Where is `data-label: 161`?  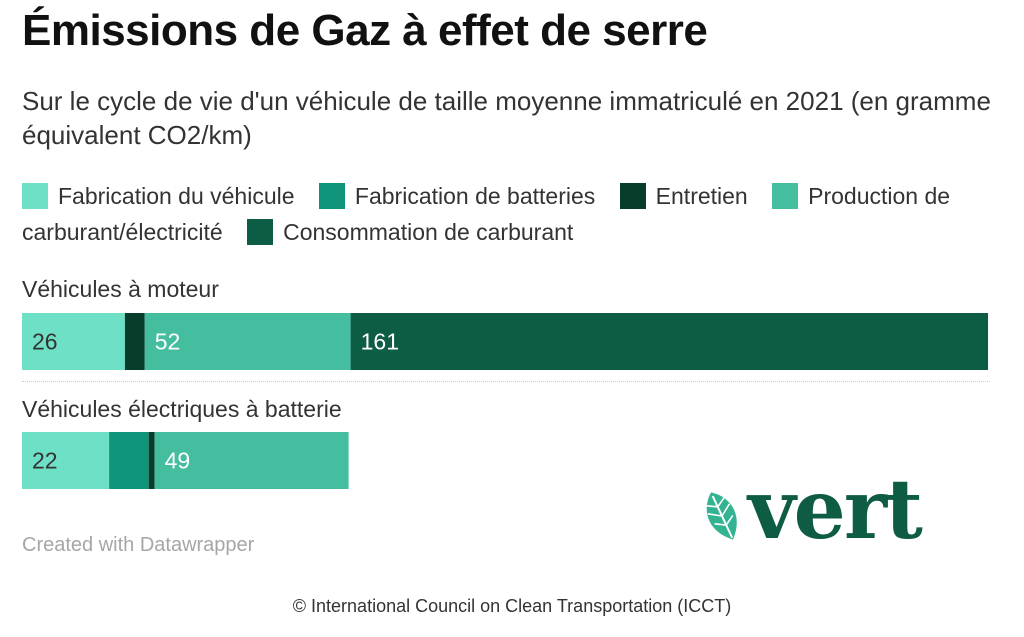
data-label: 161 is located at coordinates (380, 342).